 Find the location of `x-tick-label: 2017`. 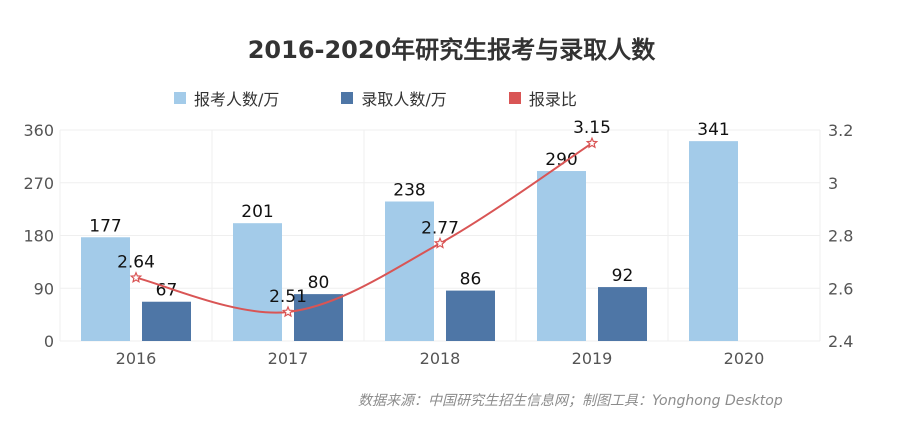

x-tick-label: 2017 is located at coordinates (288, 358).